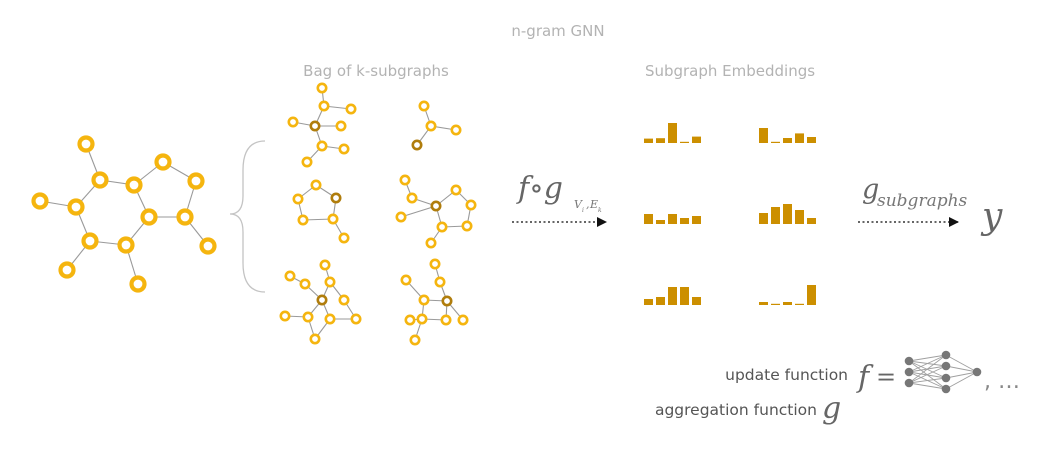  What do you see at coordinates (865, 377) in the screenshot?
I see `update-function-symbol: f` at bounding box center [865, 377].